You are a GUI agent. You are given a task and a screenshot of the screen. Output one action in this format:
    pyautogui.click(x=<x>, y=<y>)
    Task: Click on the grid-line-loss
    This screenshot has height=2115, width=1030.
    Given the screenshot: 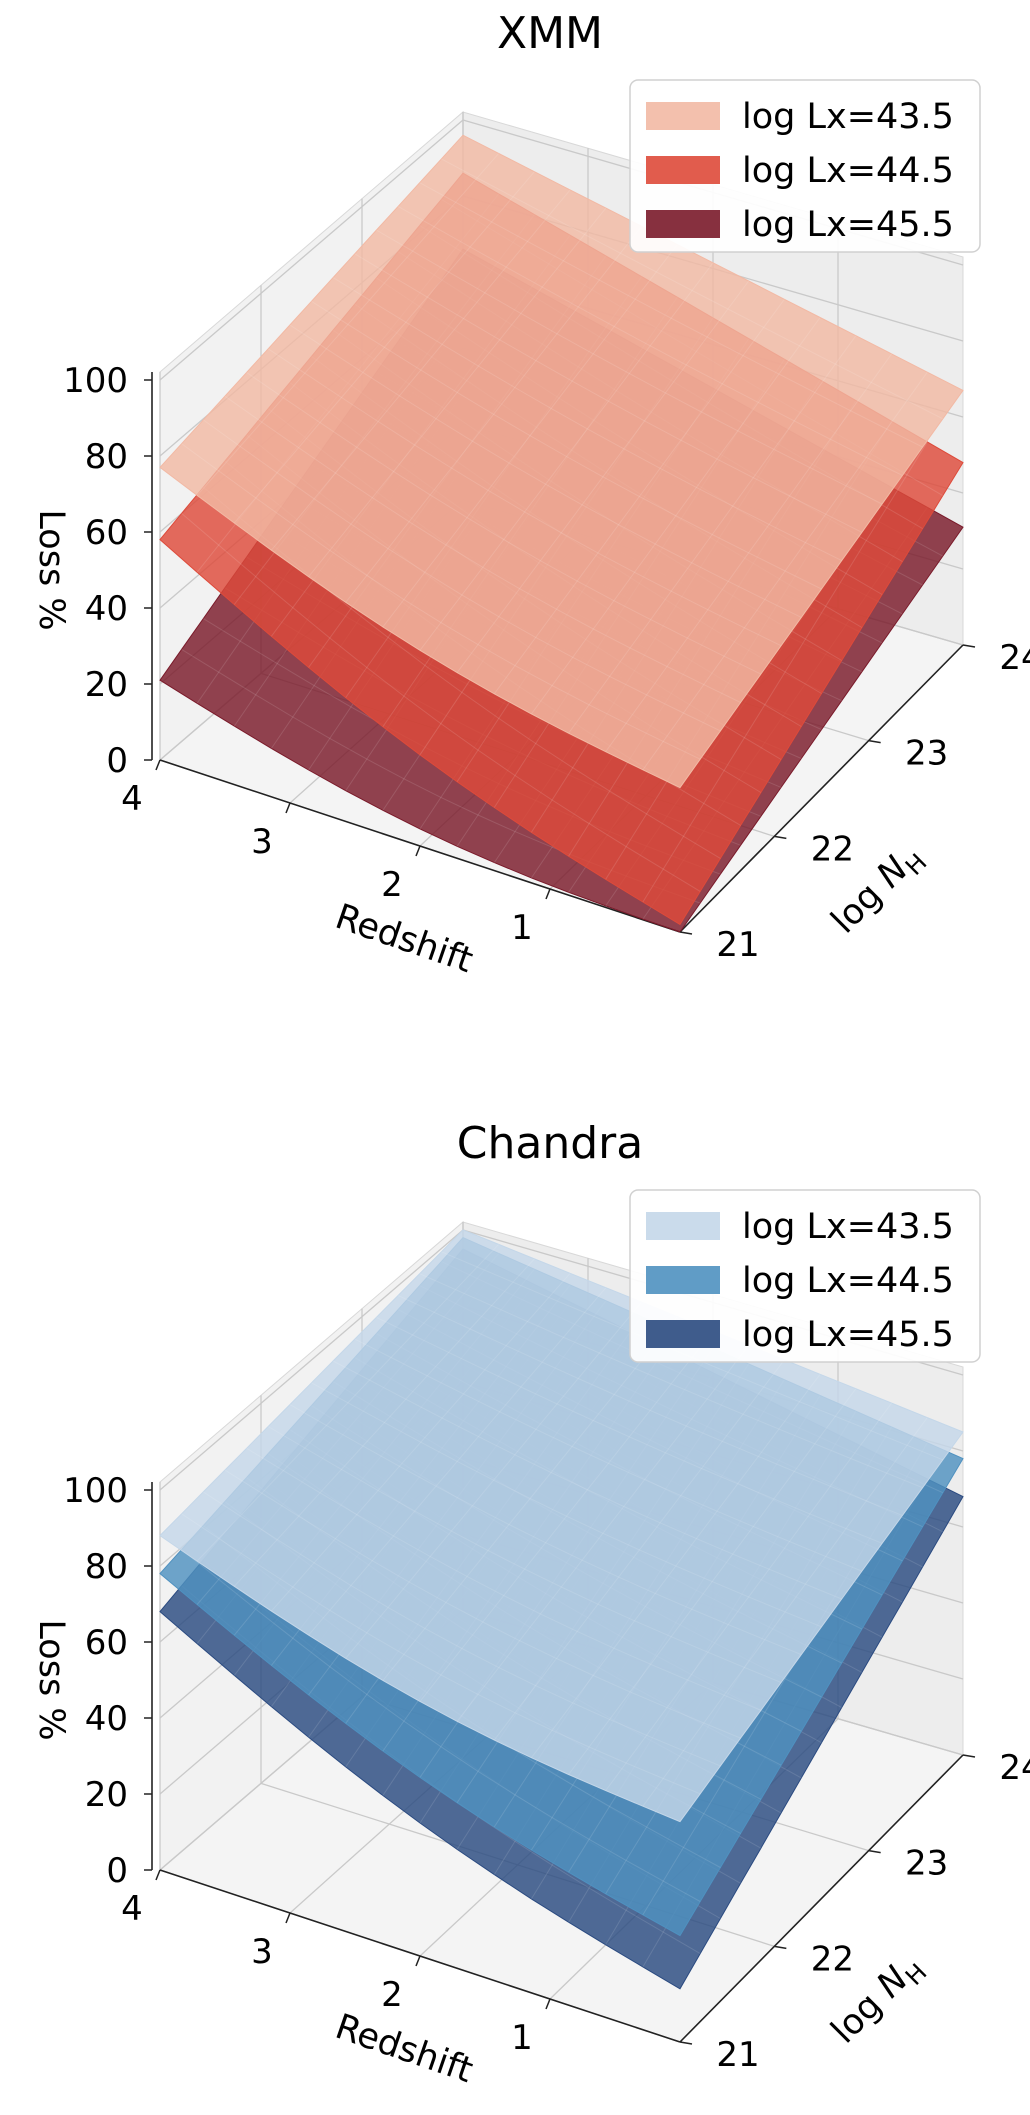 What is the action you would take?
    pyautogui.click(x=311, y=250)
    